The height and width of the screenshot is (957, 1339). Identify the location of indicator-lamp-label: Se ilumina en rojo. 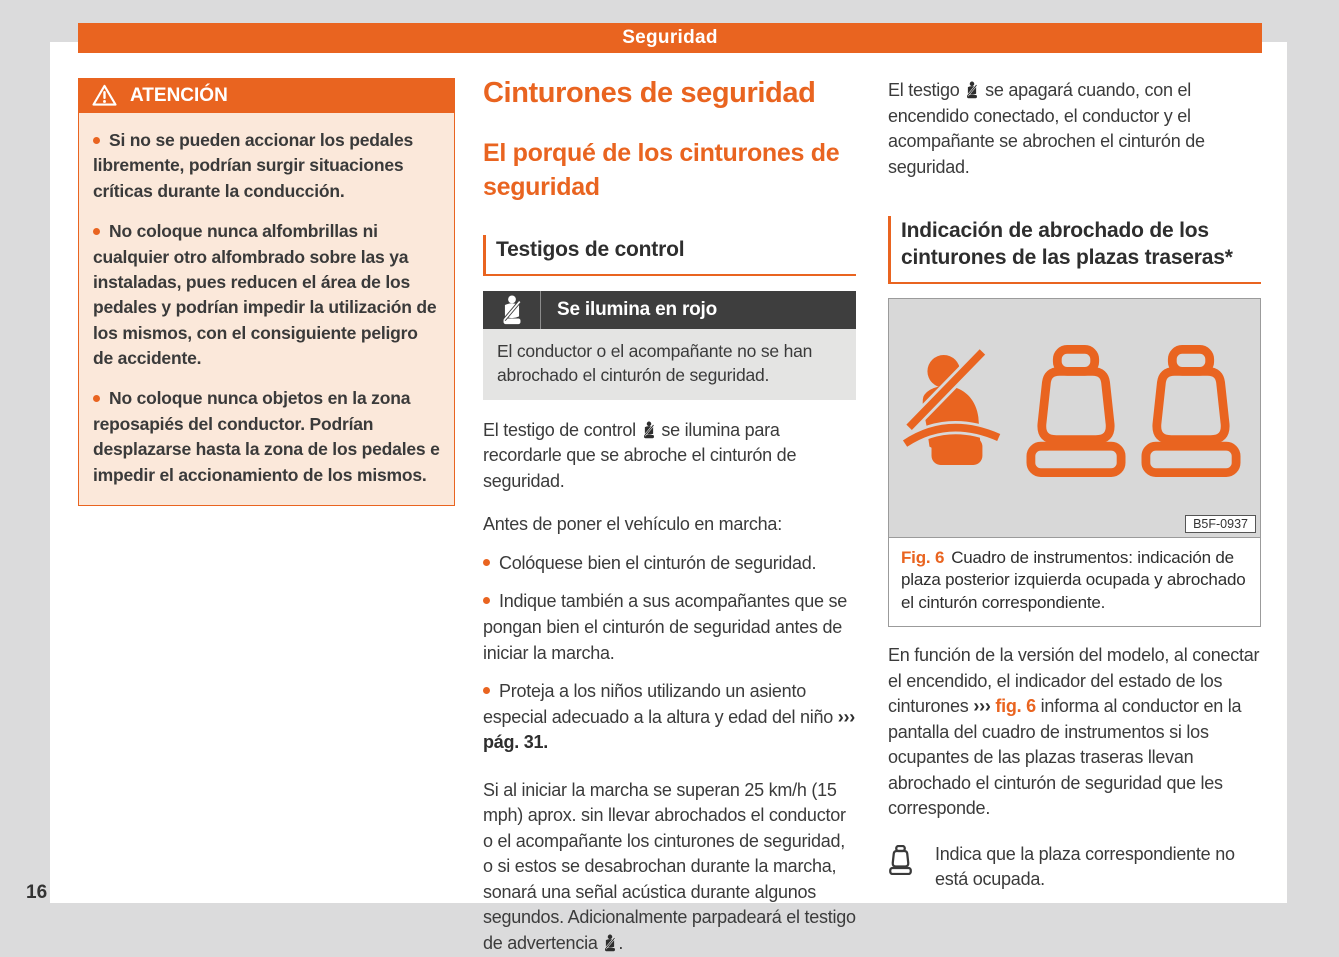
(637, 309).